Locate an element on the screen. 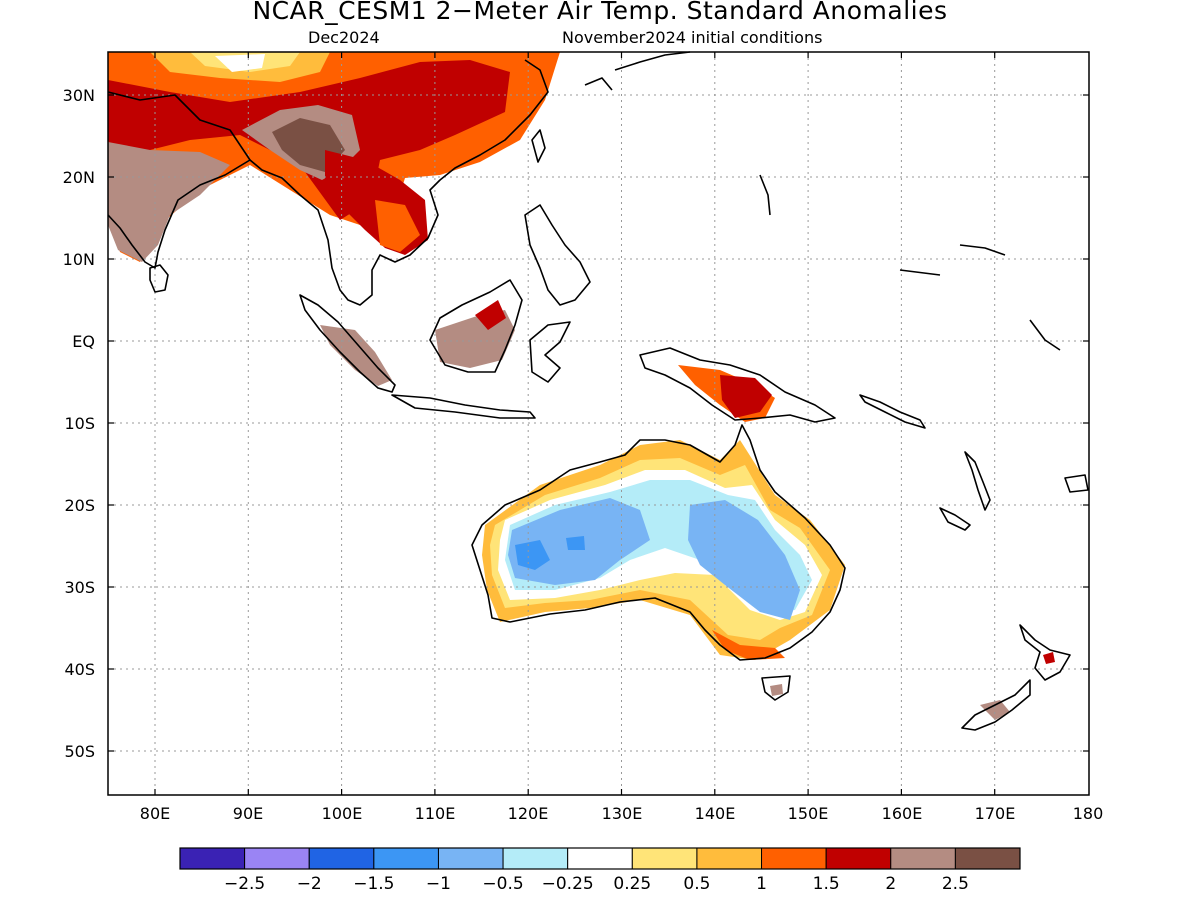  lon-label-140e: 140E is located at coordinates (715, 813).